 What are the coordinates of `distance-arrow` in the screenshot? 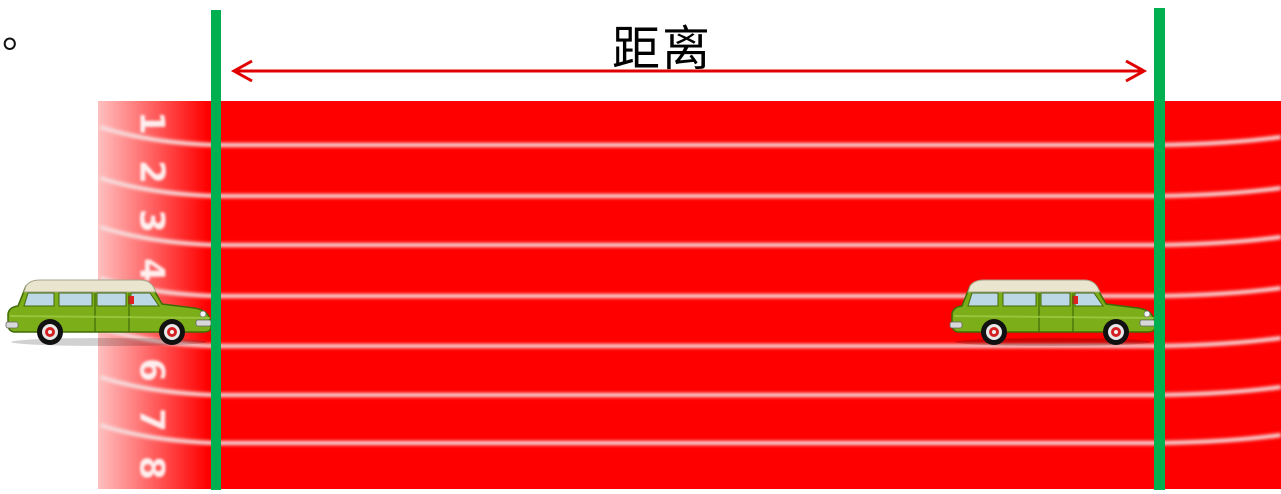 It's located at (689, 71).